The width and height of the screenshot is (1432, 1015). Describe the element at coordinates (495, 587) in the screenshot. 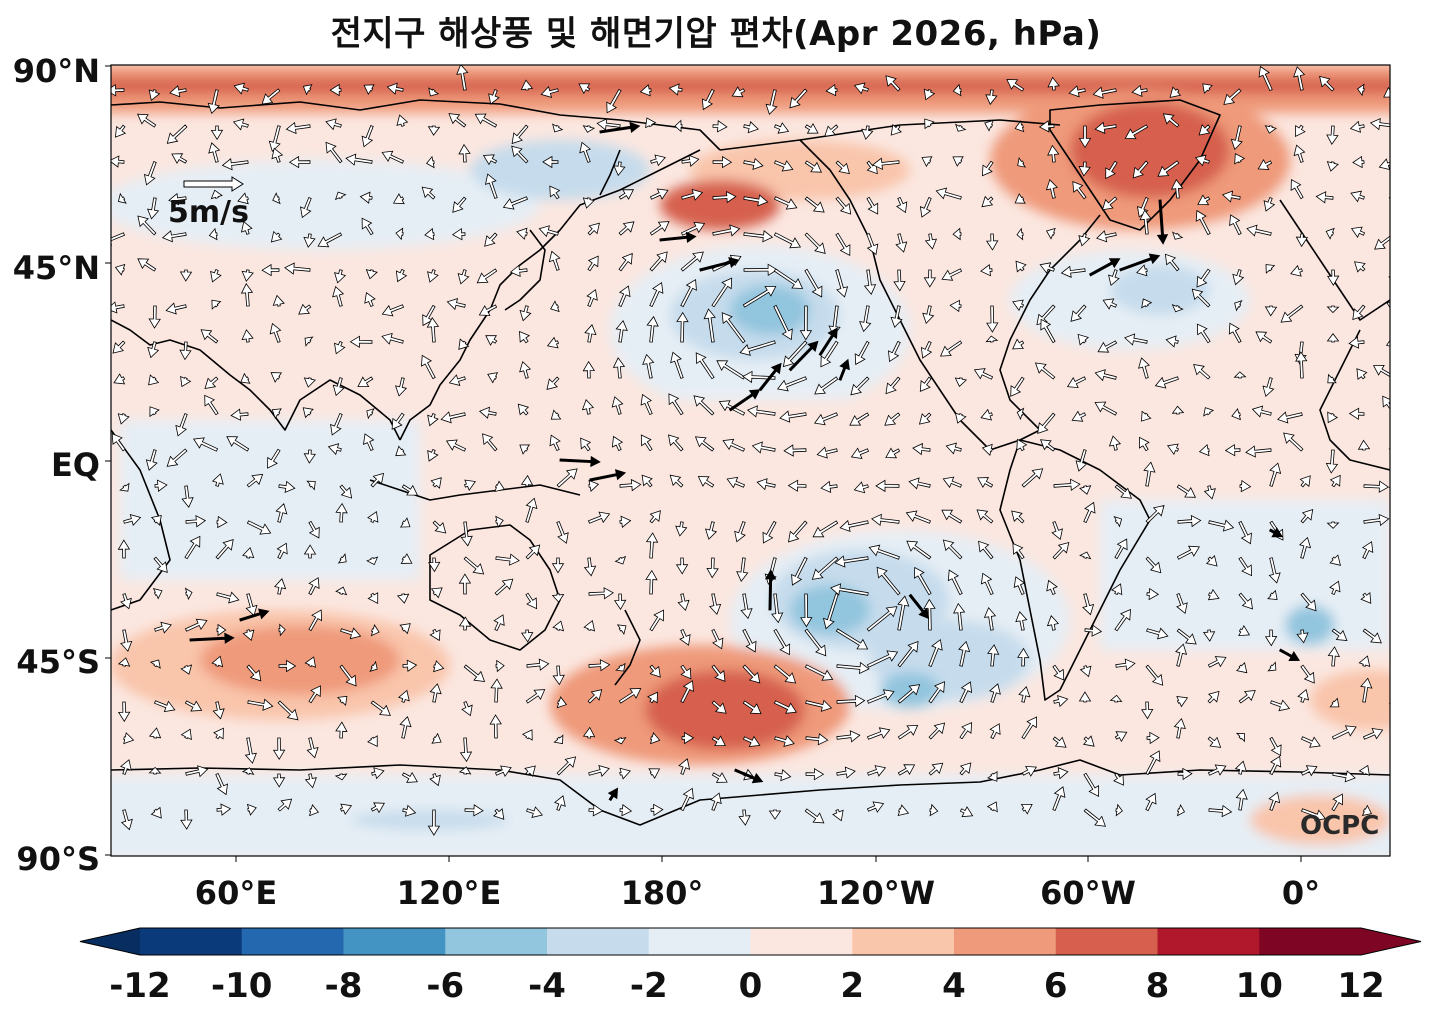

I see `coast-australia` at that location.